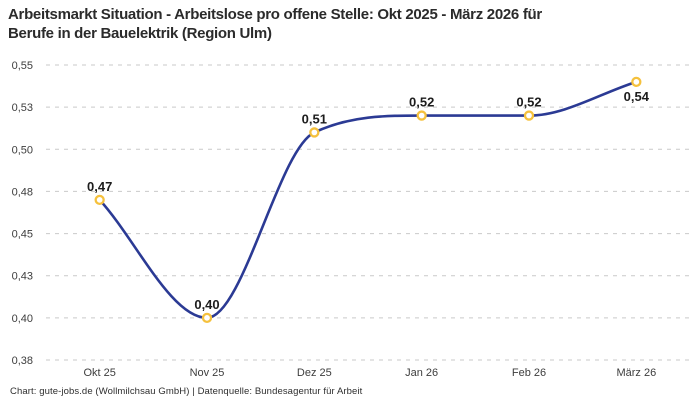 Image resolution: width=700 pixels, height=400 pixels. I want to click on x-axis-label: Okt 25, so click(99, 373).